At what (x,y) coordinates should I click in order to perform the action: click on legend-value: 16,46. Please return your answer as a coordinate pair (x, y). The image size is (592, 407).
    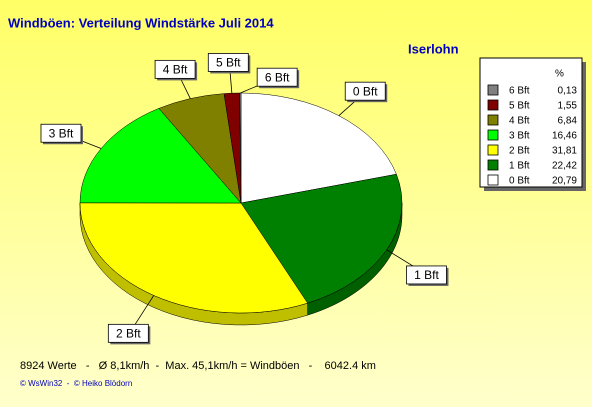
    Looking at the image, I should click on (564, 136).